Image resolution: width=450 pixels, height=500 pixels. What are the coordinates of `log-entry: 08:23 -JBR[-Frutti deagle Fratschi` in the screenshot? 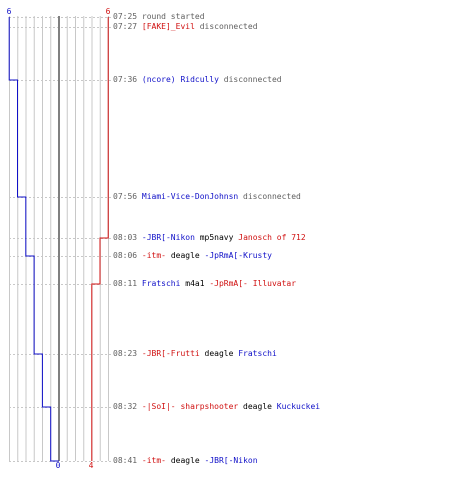 It's located at (195, 354).